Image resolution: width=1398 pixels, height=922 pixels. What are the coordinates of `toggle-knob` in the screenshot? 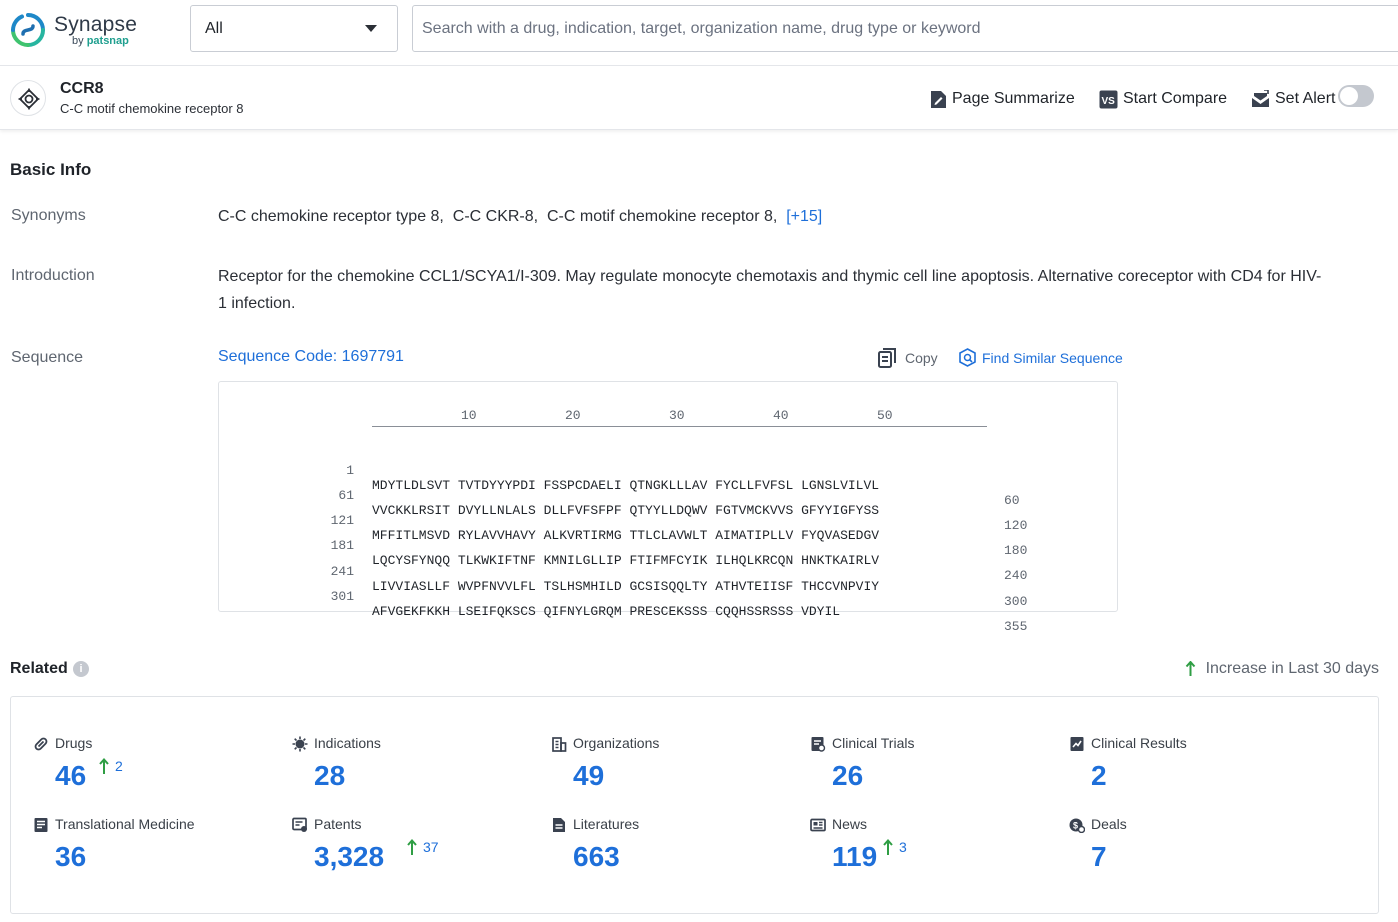 It's located at (1349, 96).